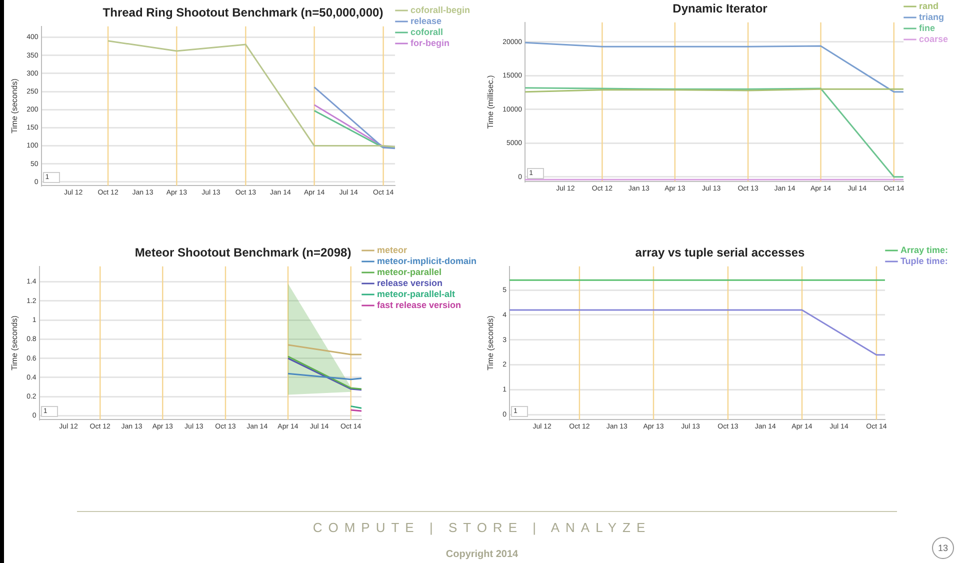 Image resolution: width=964 pixels, height=563 pixels. I want to click on legend-label: fine, so click(926, 27).